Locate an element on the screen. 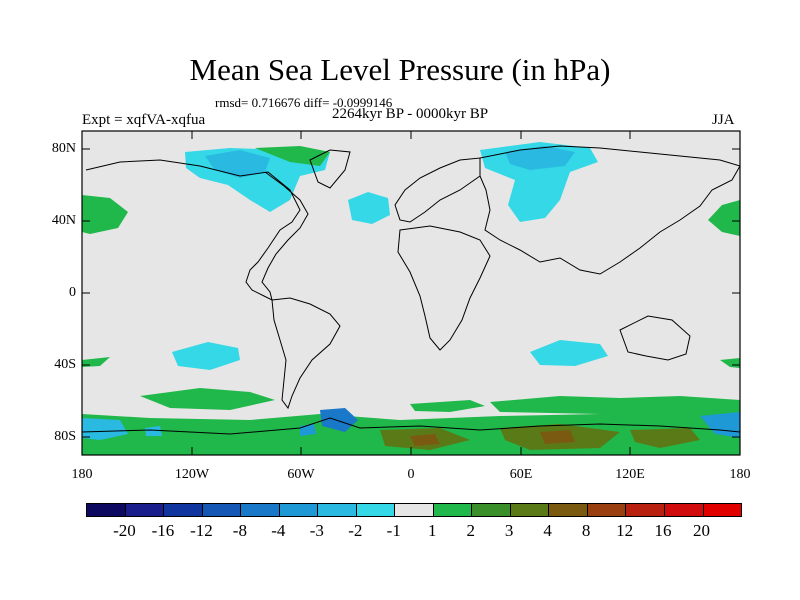  coast-australia is located at coordinates (655, 338).